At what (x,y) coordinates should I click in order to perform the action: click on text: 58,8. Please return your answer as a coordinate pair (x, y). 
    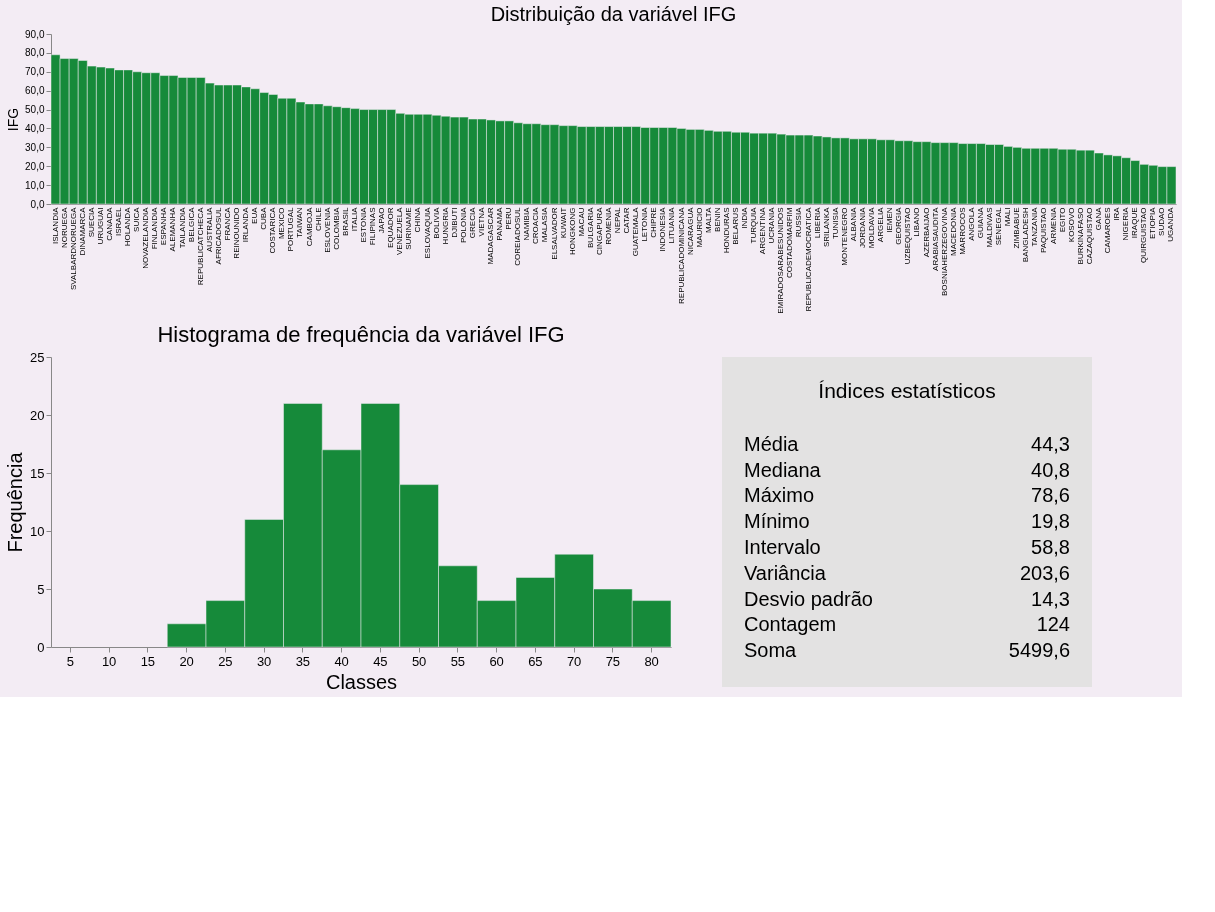
    Looking at the image, I should click on (1050, 547).